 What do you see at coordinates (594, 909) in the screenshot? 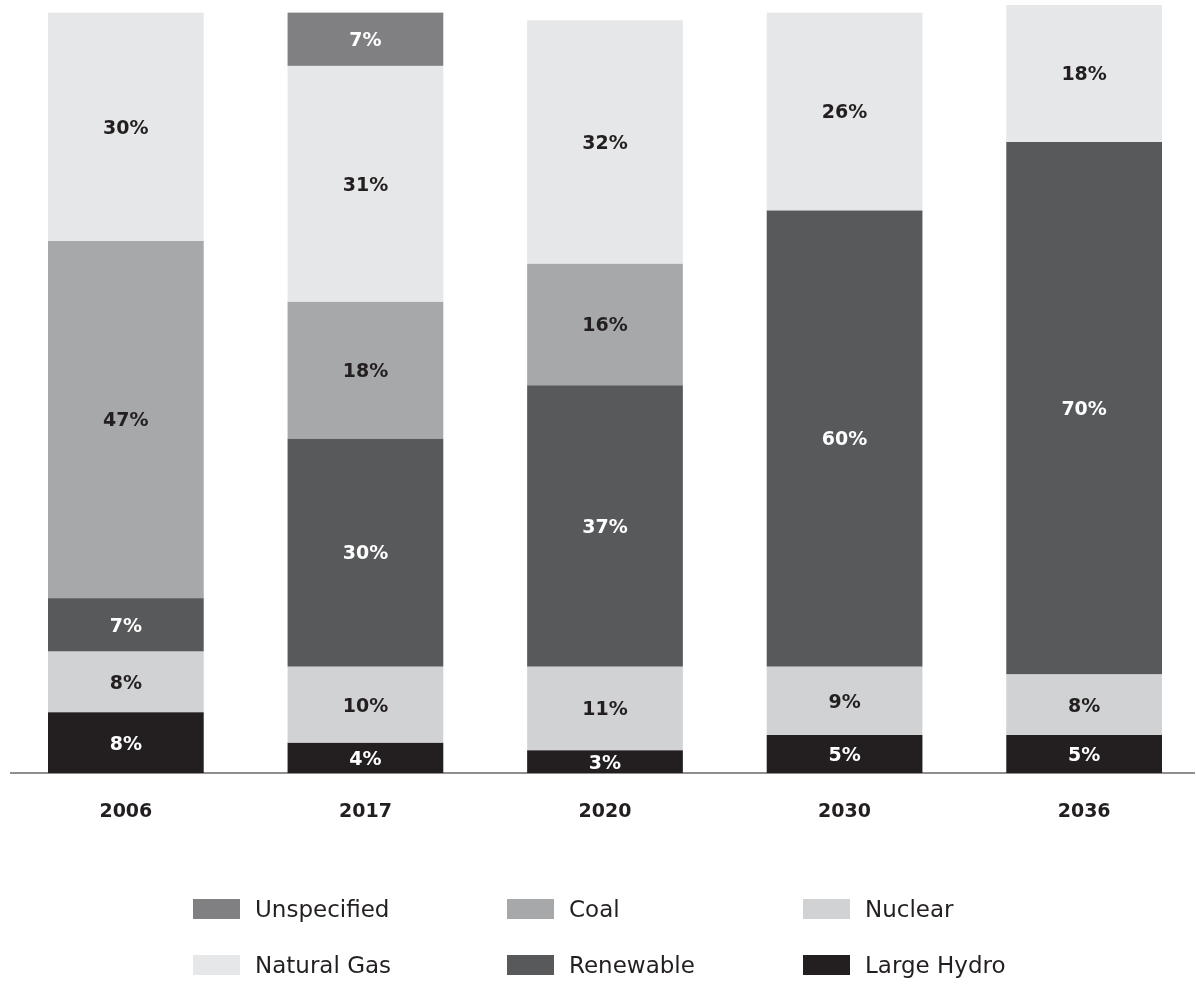
I see `legend-label: Coal` at bounding box center [594, 909].